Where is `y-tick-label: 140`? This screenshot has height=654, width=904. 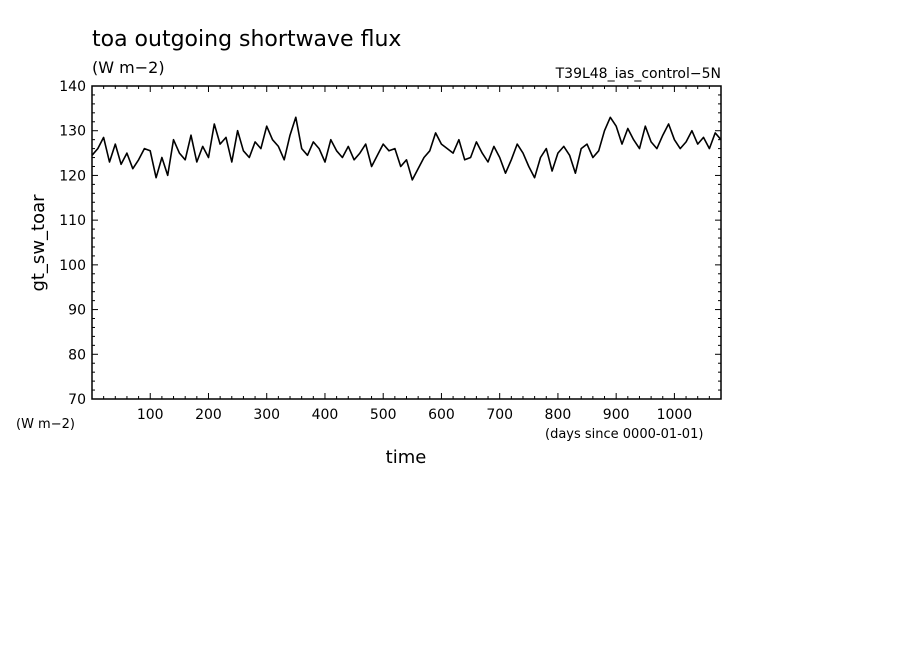
y-tick-label: 140 is located at coordinates (72, 87).